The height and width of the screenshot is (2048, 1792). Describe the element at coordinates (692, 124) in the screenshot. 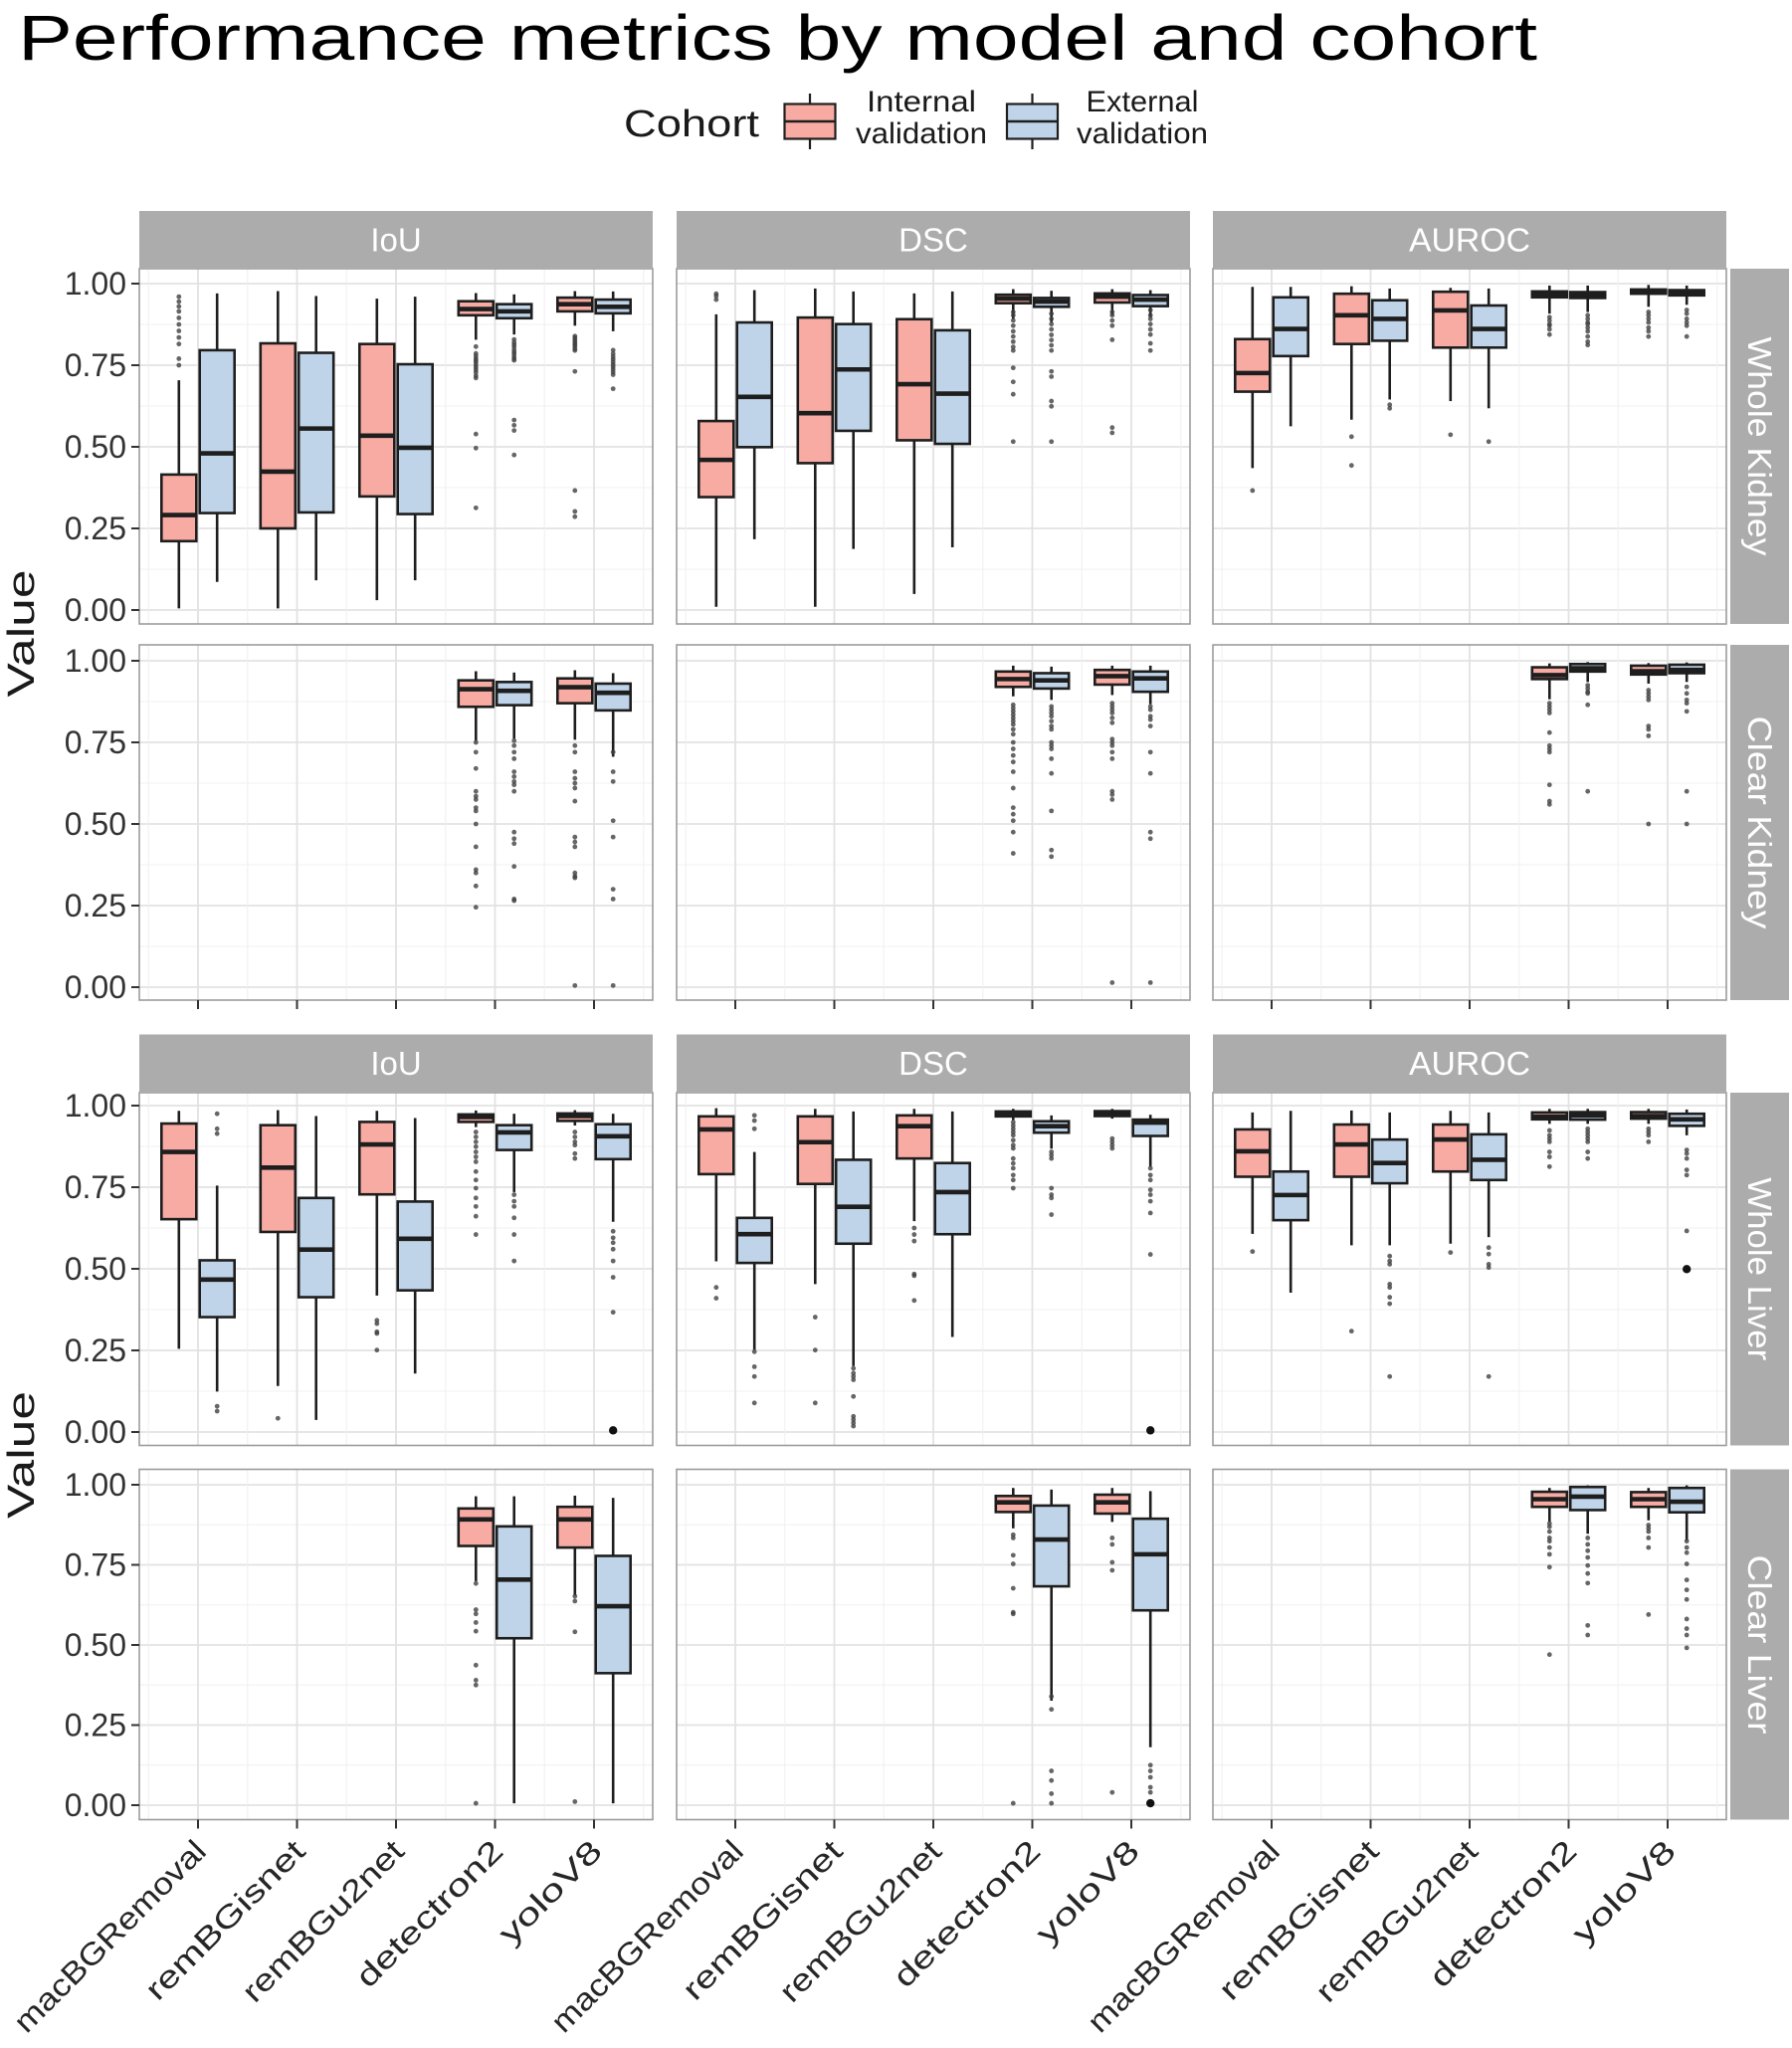

I see `svg-text: Cohort` at that location.